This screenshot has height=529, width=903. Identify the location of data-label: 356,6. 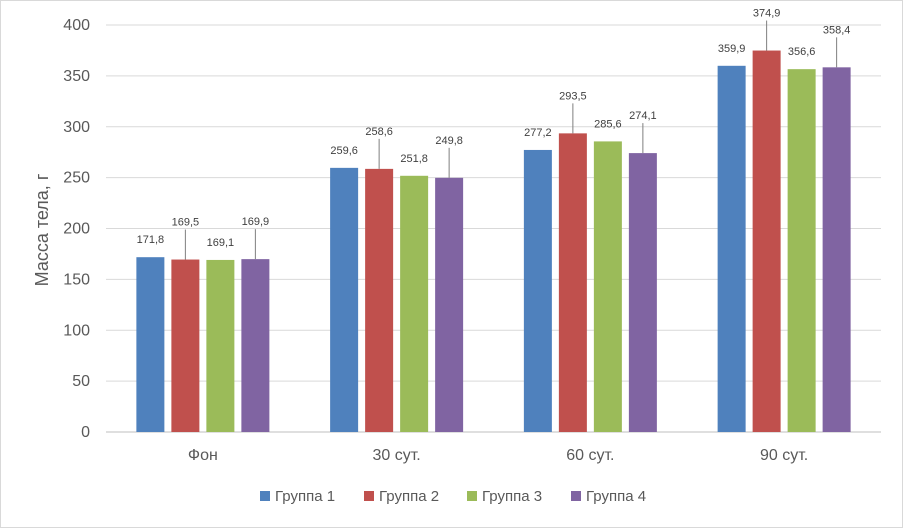
(802, 52).